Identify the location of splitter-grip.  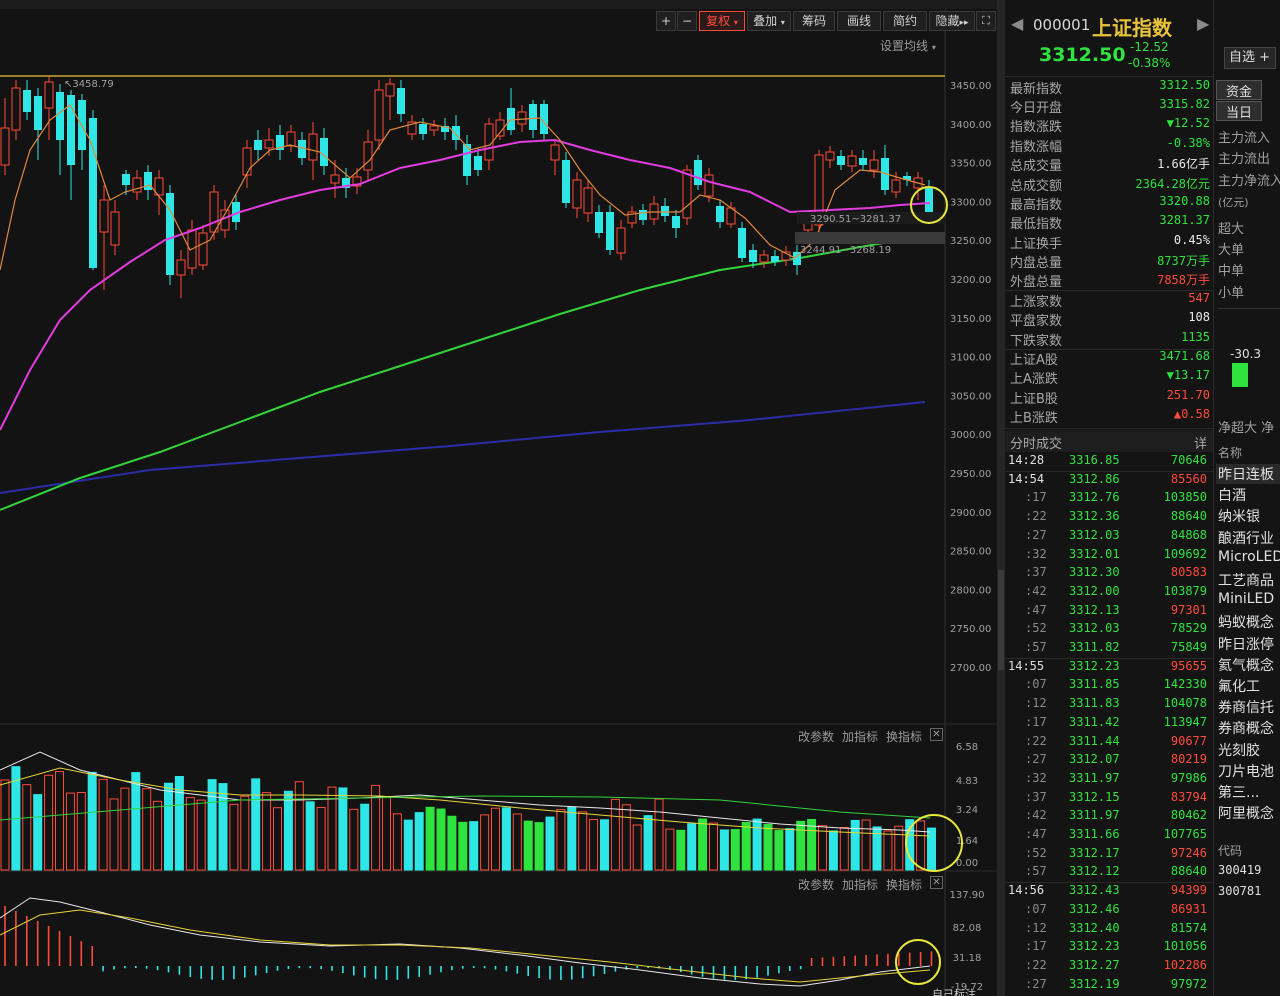
(1001, 620).